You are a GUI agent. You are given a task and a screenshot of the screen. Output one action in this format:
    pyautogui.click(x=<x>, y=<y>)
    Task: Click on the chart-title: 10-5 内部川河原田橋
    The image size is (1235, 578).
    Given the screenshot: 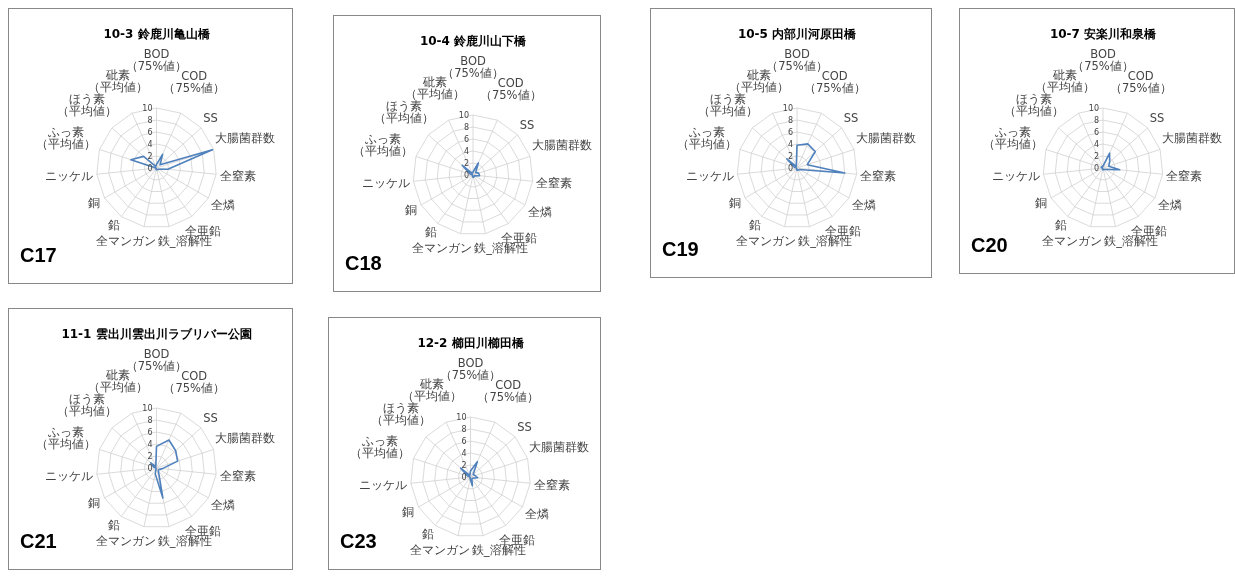 What is the action you would take?
    pyautogui.click(x=797, y=34)
    